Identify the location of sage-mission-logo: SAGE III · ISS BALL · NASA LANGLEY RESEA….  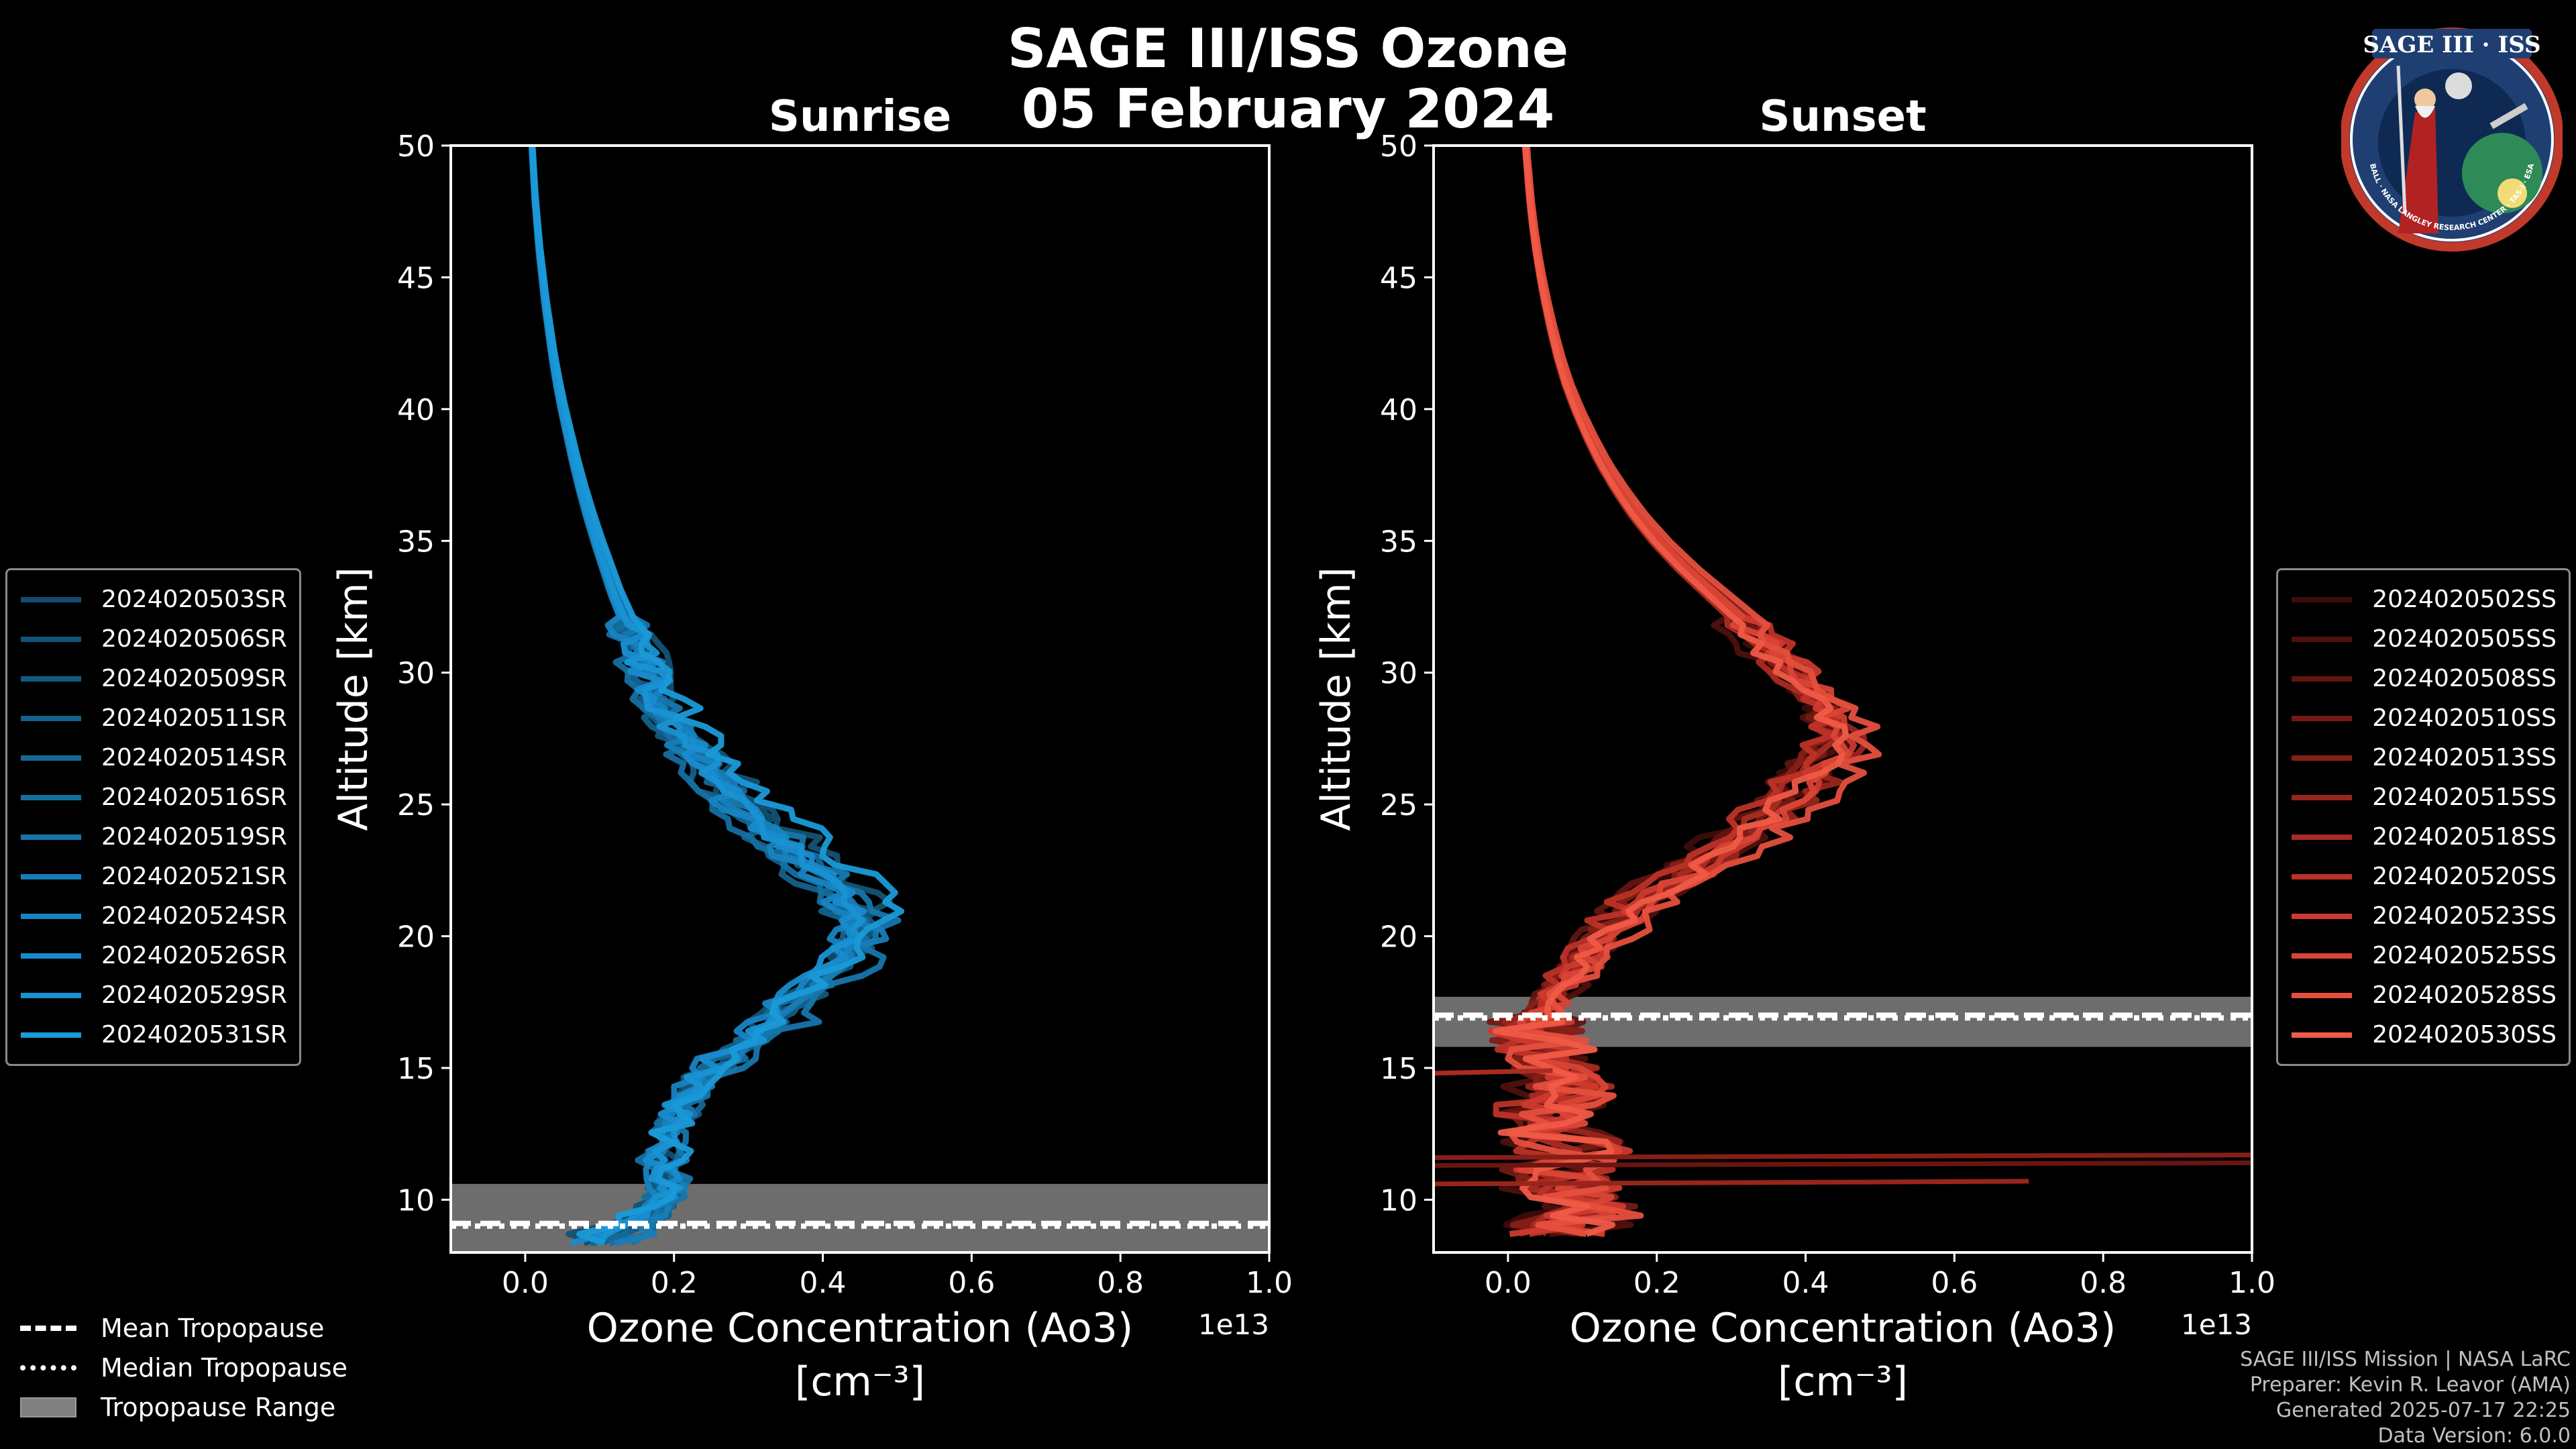
(2452, 140).